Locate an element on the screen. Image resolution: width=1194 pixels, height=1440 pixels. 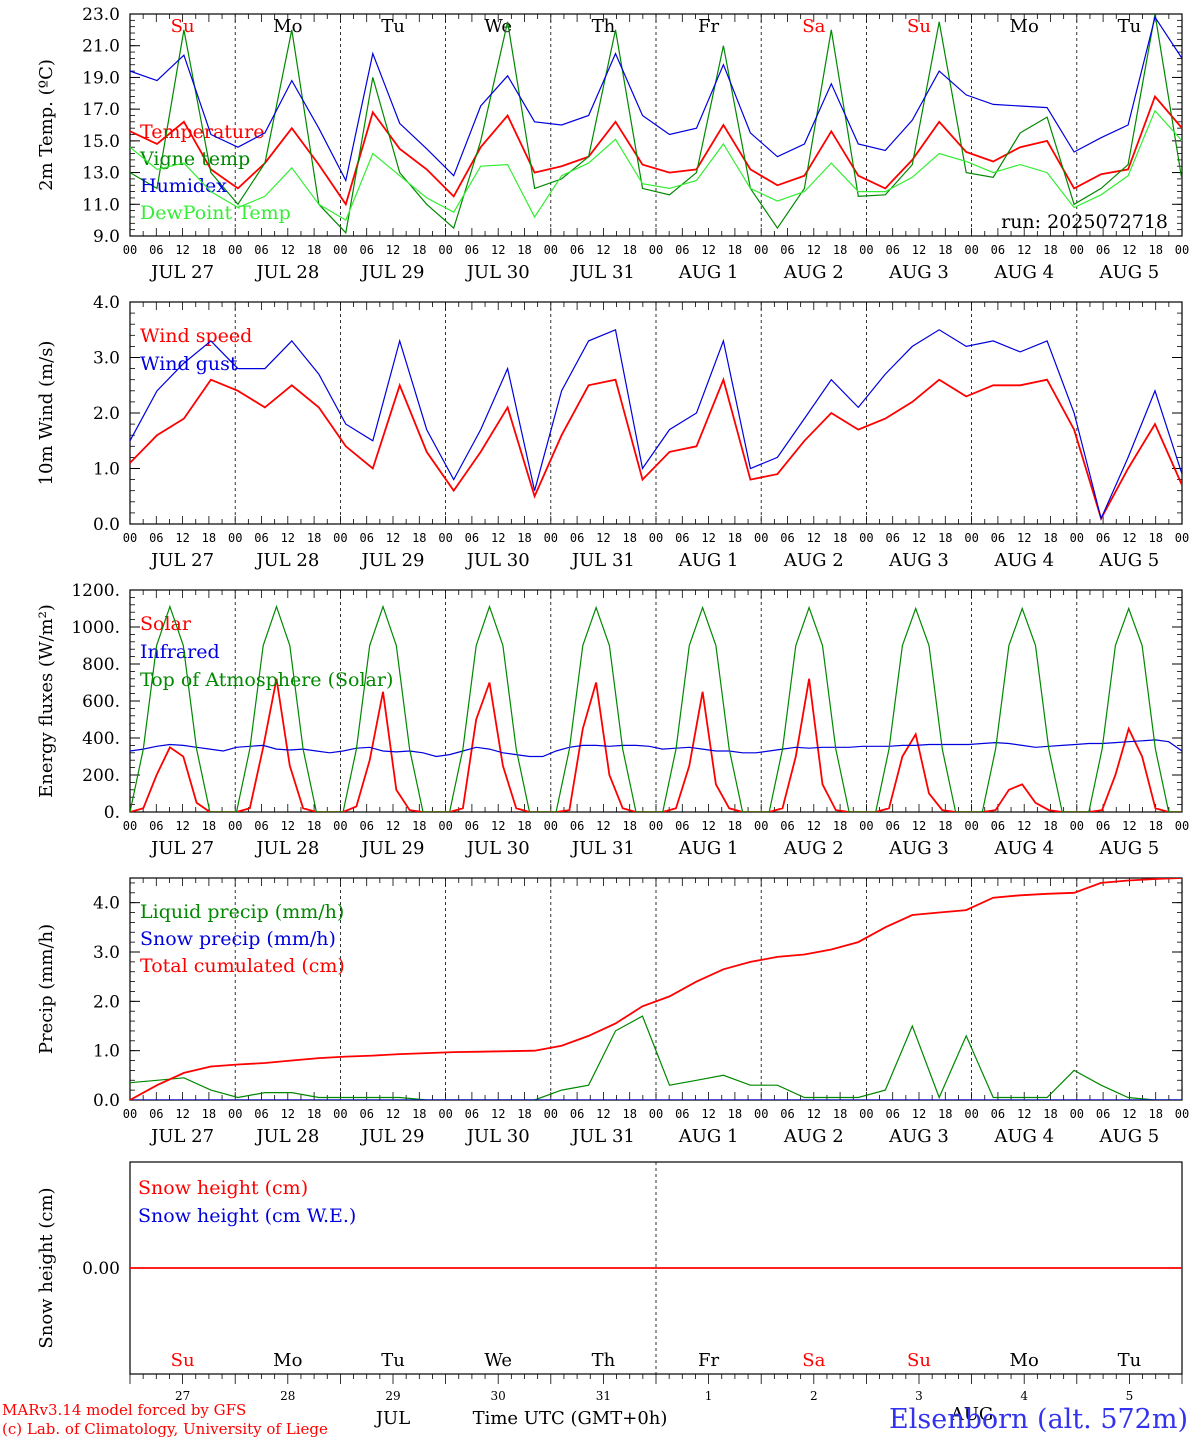
y-tick-label: 17.0 is located at coordinates (101, 110).